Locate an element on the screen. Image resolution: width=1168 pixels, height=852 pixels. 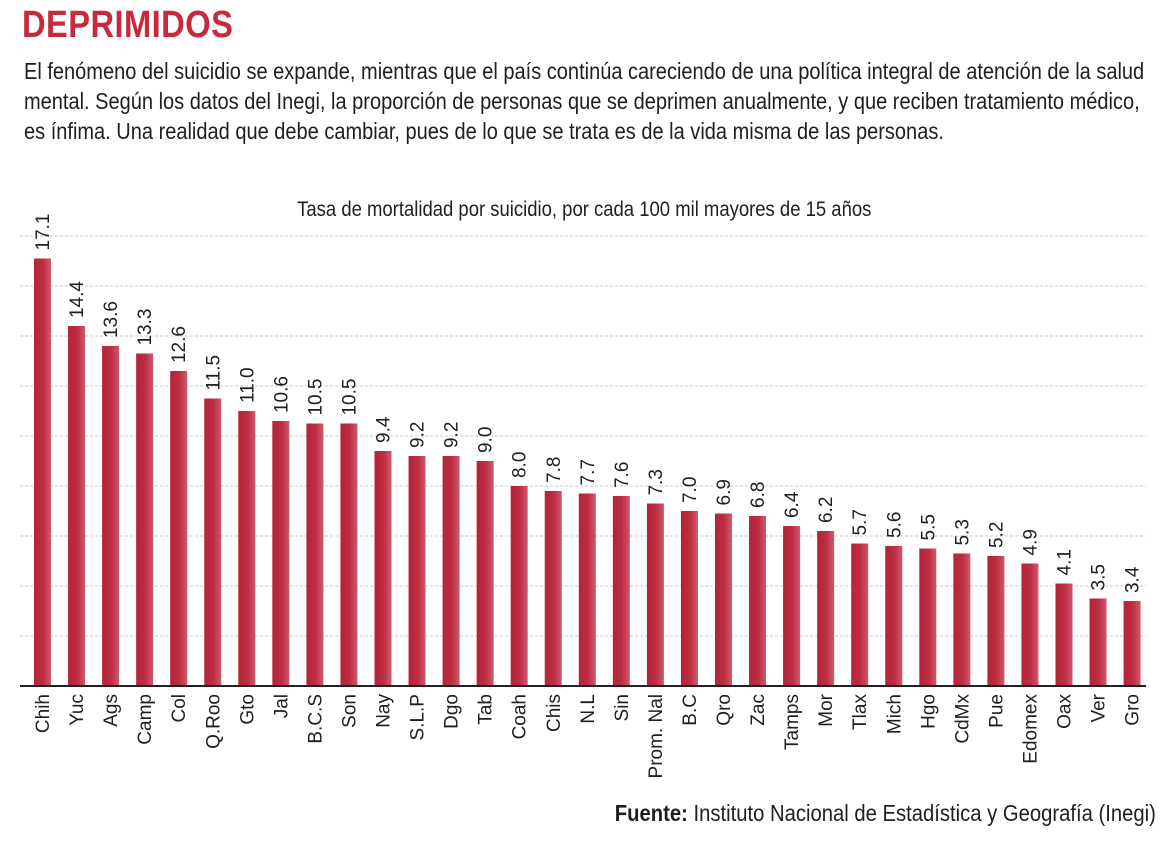
page-title: DEPRIMIDOS is located at coordinates (128, 25).